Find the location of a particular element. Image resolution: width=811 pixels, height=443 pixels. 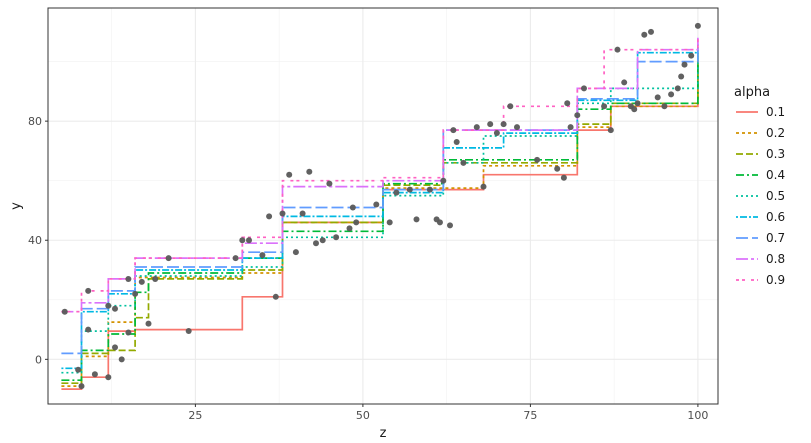

y-axis-title: y is located at coordinates (16, 206).